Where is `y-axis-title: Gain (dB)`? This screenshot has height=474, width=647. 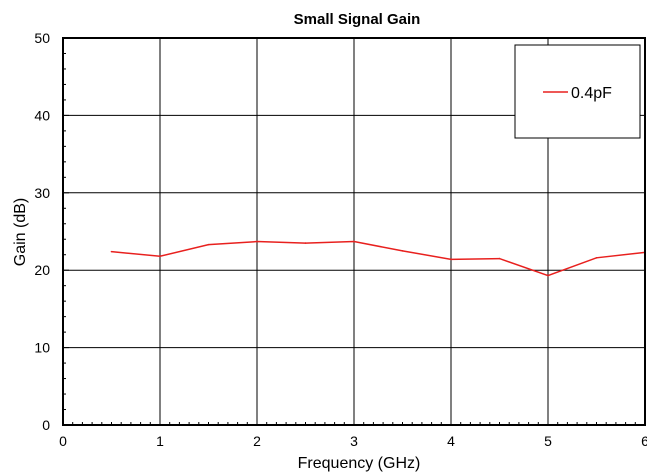
y-axis-title: Gain (dB) is located at coordinates (20, 232).